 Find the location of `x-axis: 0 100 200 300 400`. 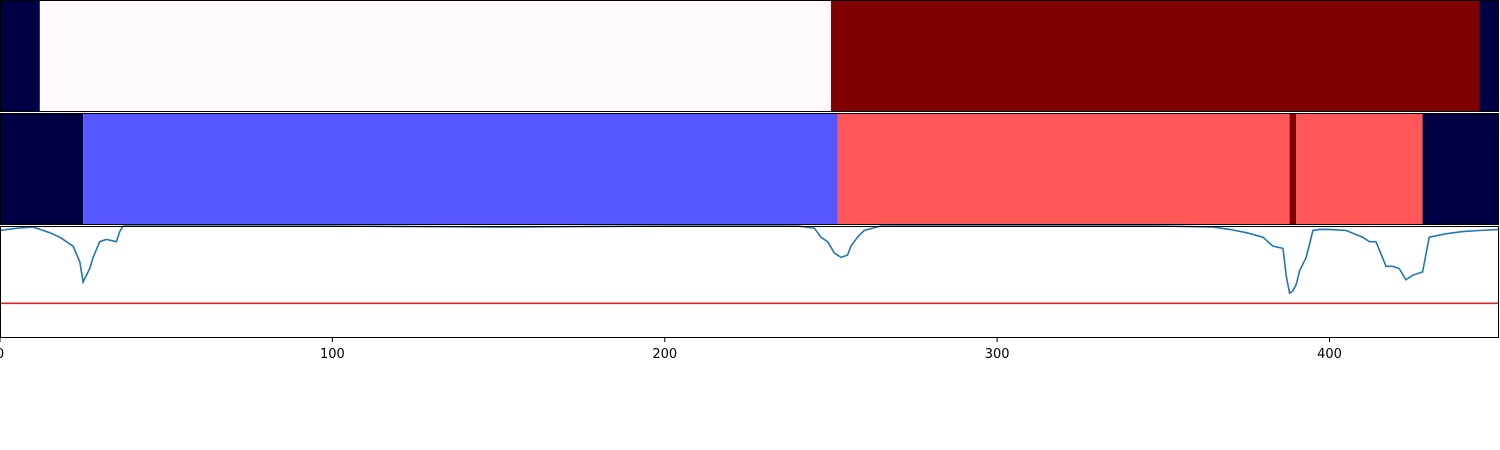

x-axis: 0 100 200 300 400 is located at coordinates (671, 350).